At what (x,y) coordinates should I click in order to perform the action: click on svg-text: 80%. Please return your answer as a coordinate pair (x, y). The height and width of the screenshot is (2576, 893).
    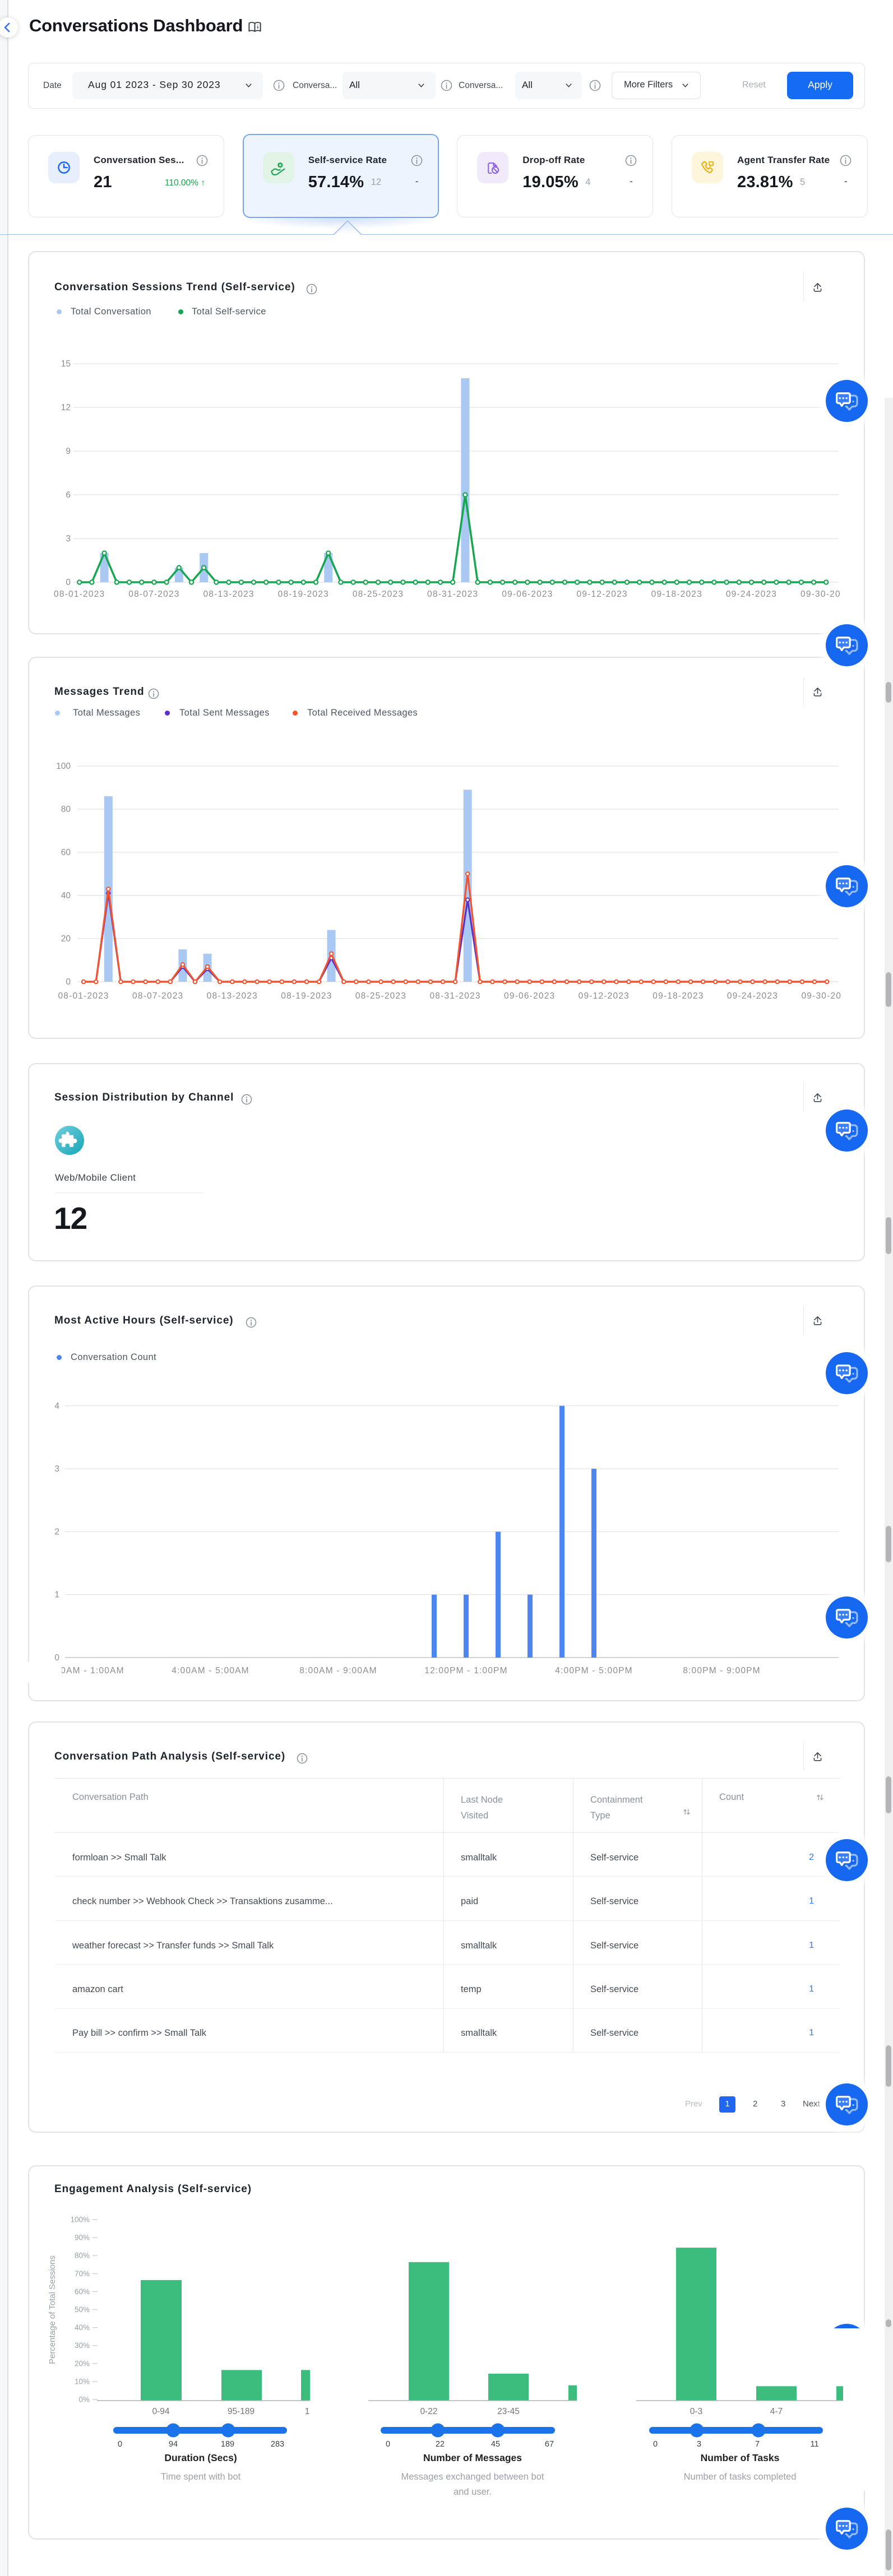
    Looking at the image, I should click on (82, 2256).